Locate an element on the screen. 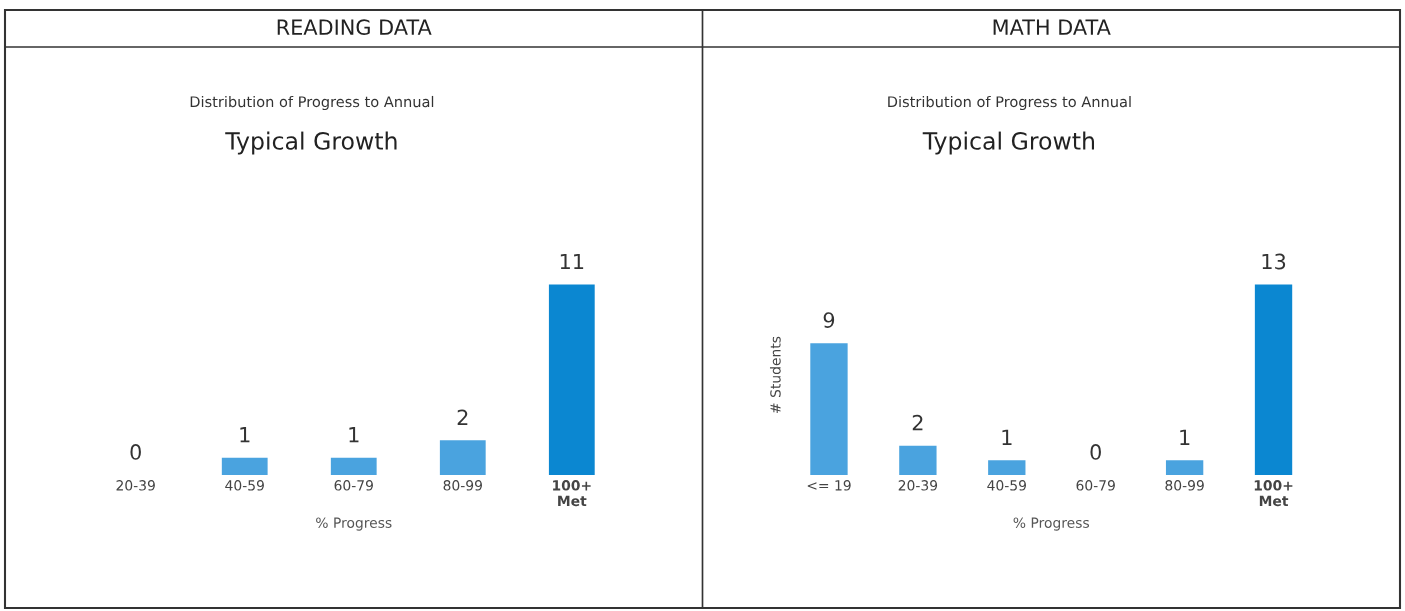  chart-title: MATH DATA is located at coordinates (1052, 27).